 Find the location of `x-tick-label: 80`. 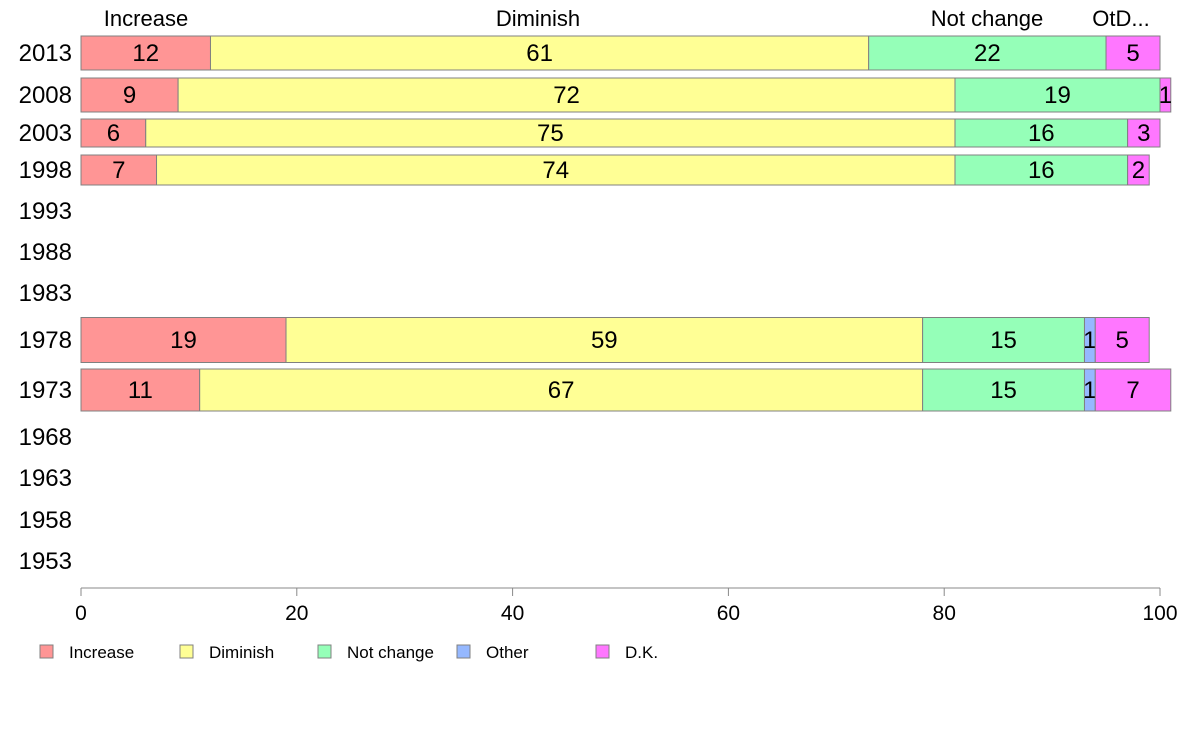

x-tick-label: 80 is located at coordinates (944, 613).